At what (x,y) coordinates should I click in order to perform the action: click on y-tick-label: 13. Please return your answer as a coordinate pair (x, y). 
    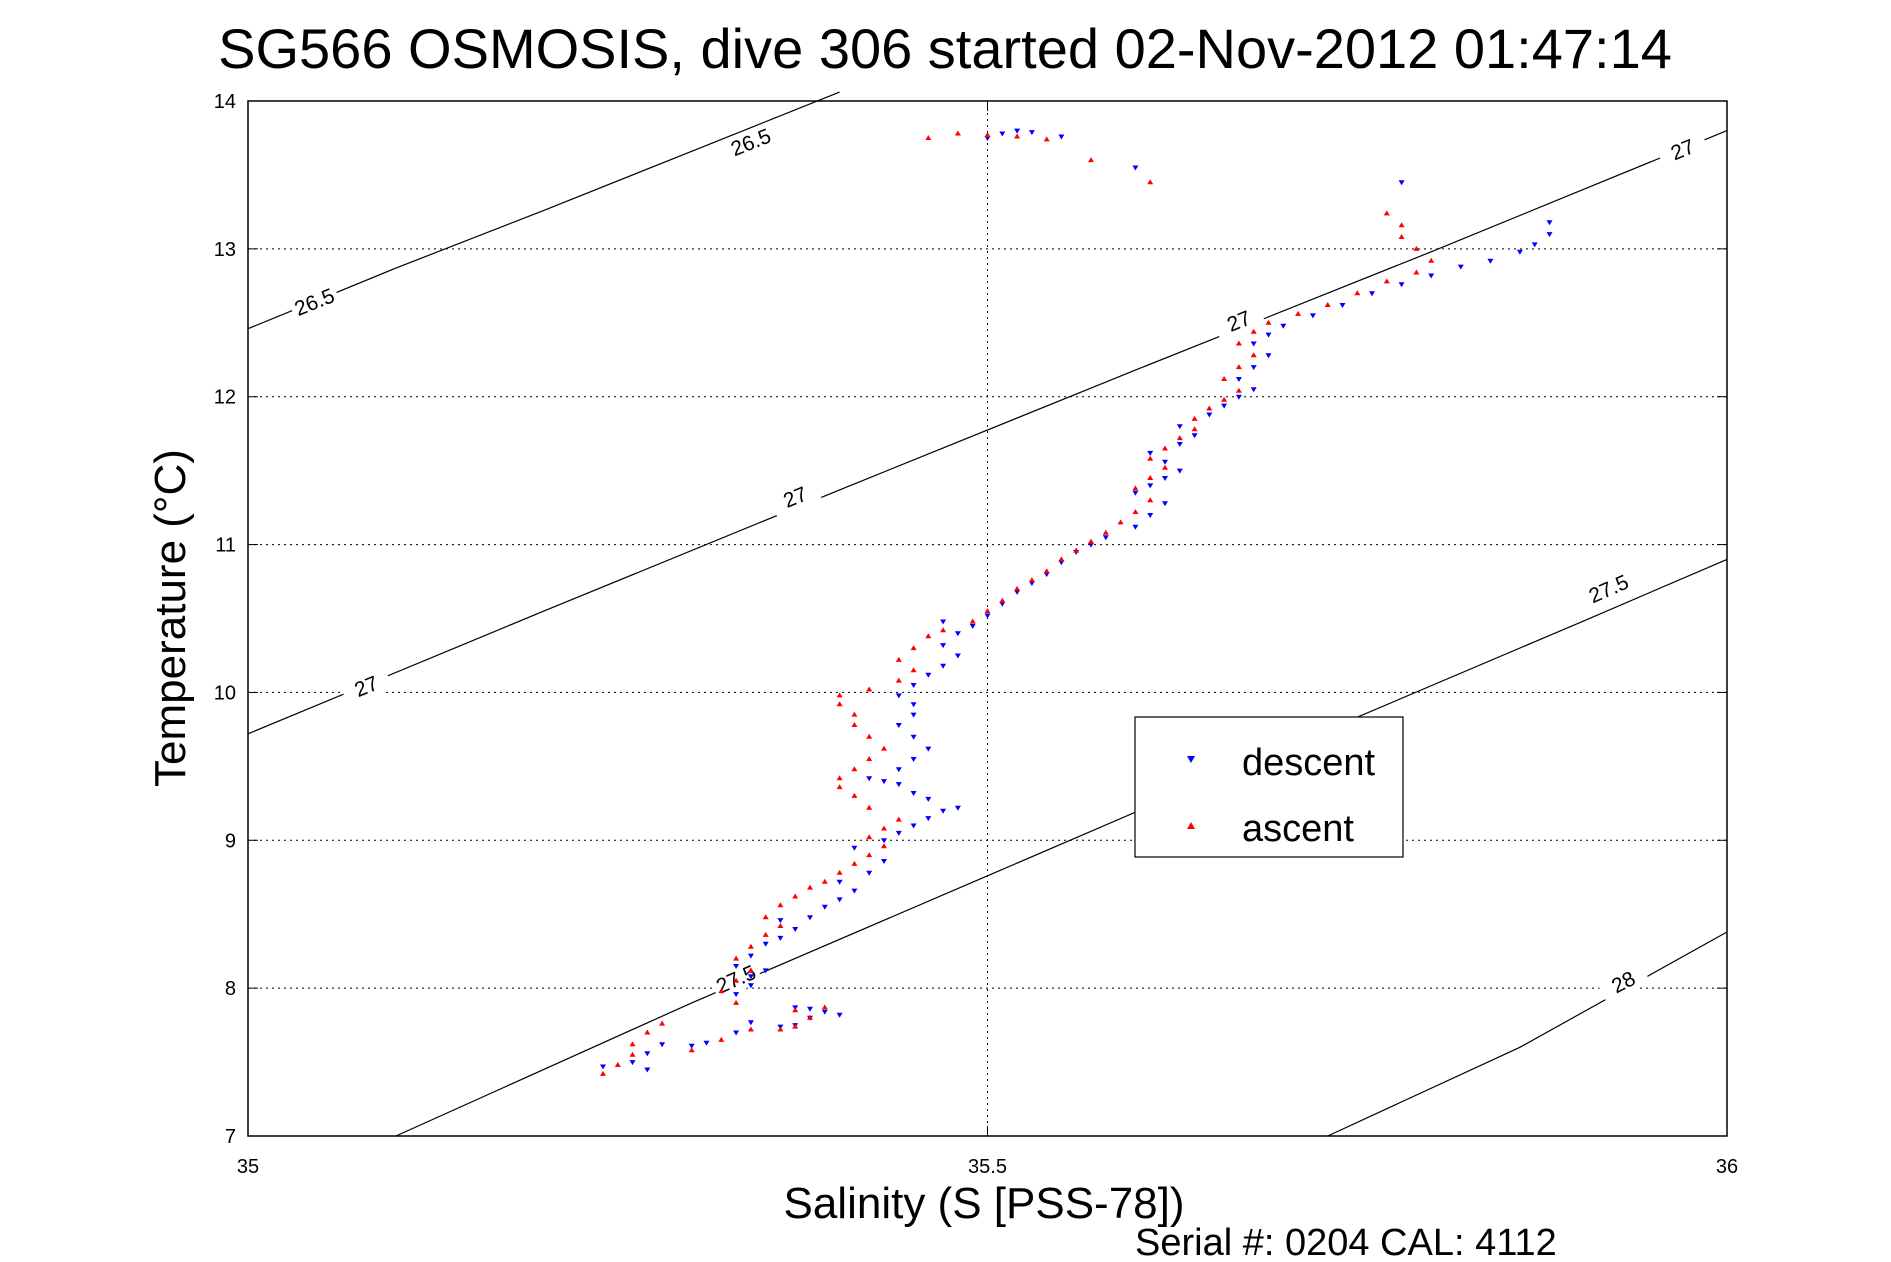
    Looking at the image, I should click on (225, 250).